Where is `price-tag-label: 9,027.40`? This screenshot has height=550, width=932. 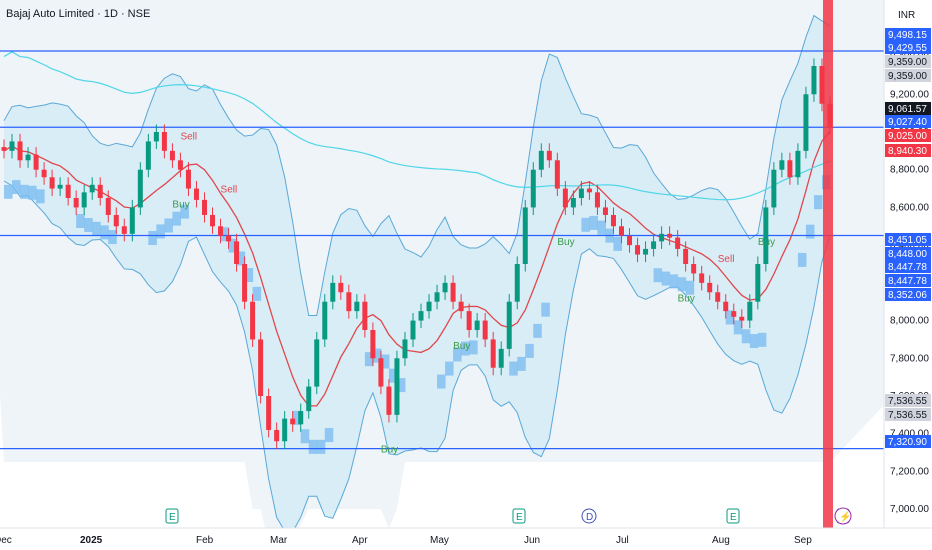 price-tag-label: 9,027.40 is located at coordinates (907, 122).